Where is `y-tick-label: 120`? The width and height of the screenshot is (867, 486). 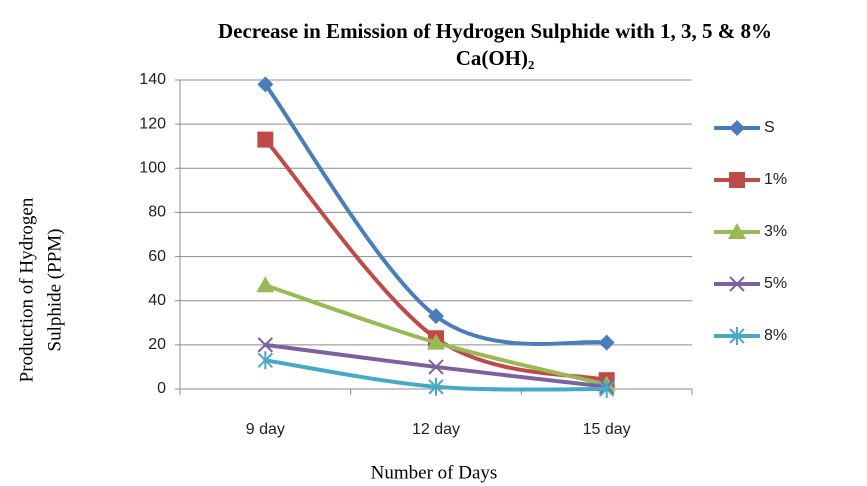 y-tick-label: 120 is located at coordinates (152, 123).